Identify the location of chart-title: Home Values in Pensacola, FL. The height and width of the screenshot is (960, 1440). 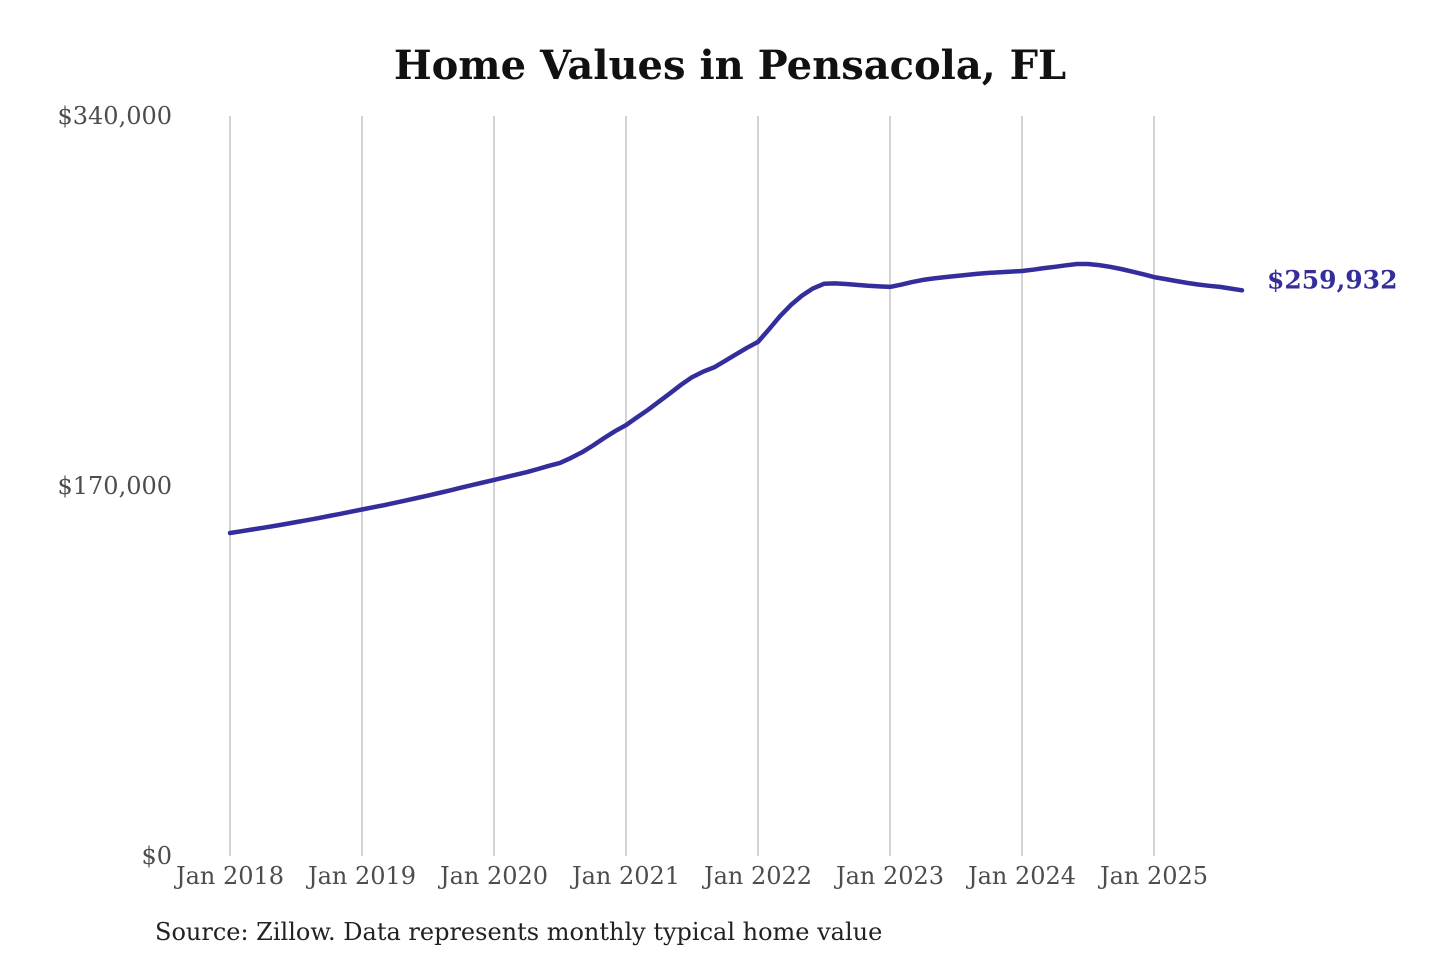
(730, 65).